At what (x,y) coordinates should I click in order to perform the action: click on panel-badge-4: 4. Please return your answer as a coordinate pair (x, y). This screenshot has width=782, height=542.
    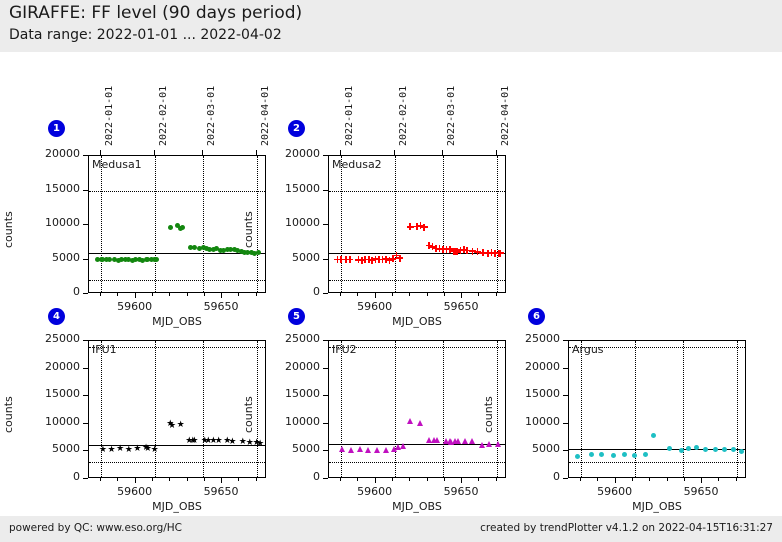
    Looking at the image, I should click on (56, 316).